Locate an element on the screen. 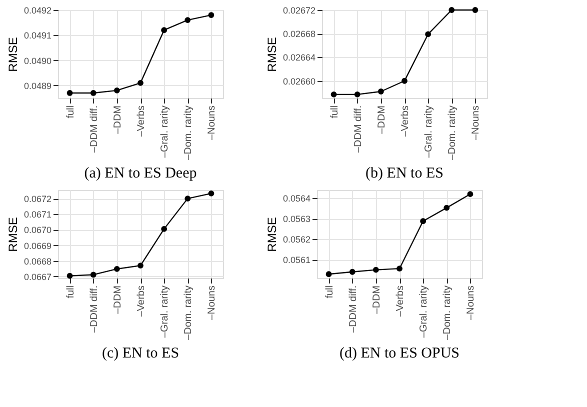 The image size is (587, 407). y-tick-label: 0.0667 is located at coordinates (38, 277).